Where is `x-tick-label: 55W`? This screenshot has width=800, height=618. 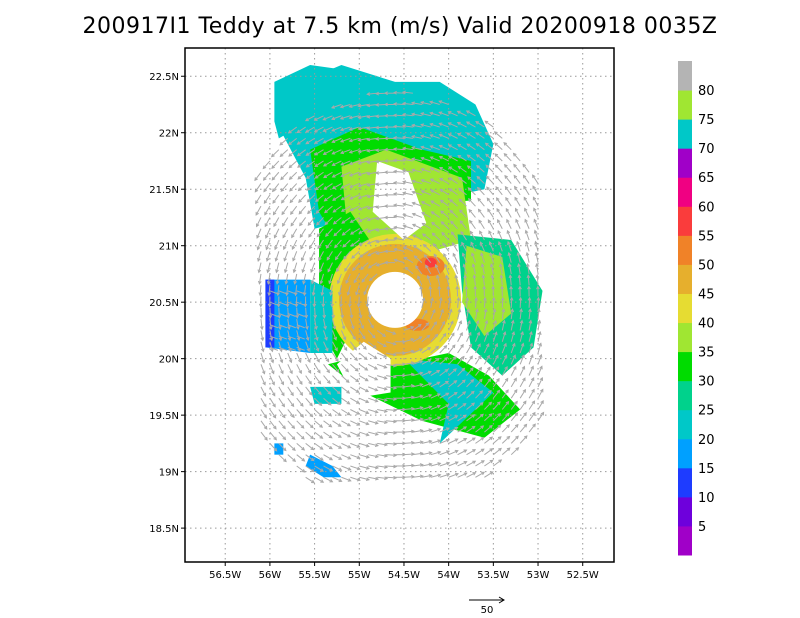 x-tick-label: 55W is located at coordinates (359, 575).